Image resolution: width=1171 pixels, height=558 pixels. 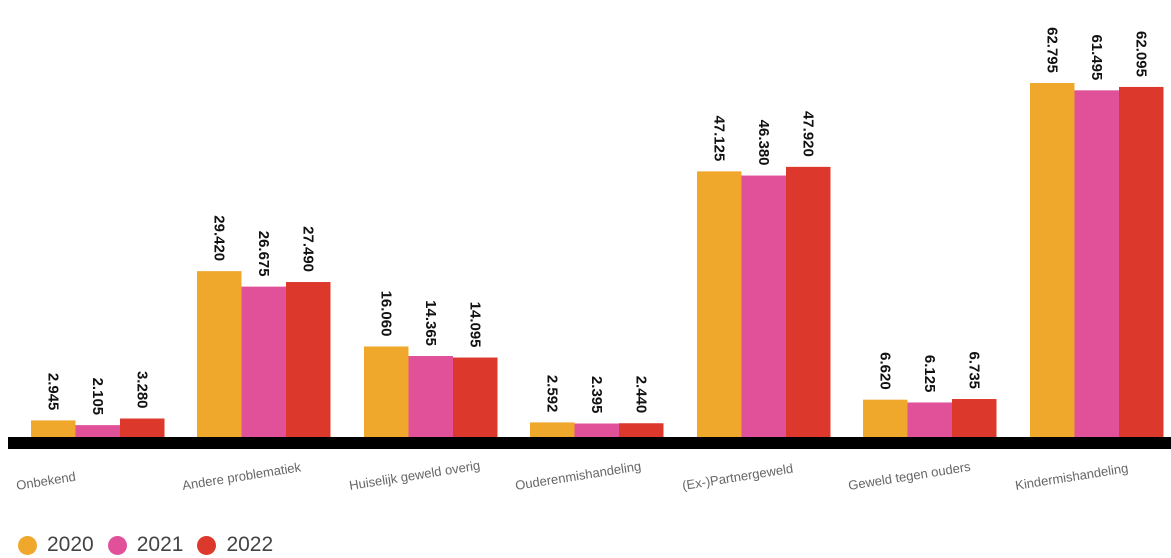 I want to click on value-label-2021-2: 14.365, so click(x=430, y=323).